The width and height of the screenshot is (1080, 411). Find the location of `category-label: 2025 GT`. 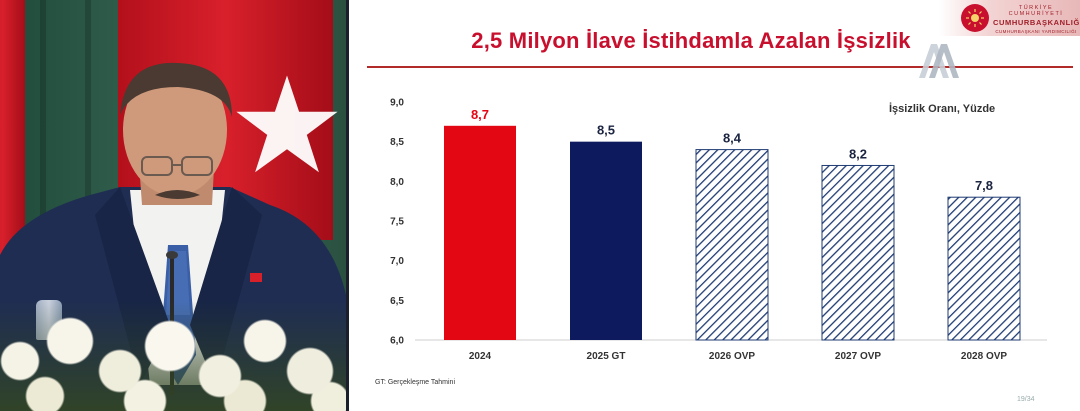

category-label: 2025 GT is located at coordinates (606, 356).